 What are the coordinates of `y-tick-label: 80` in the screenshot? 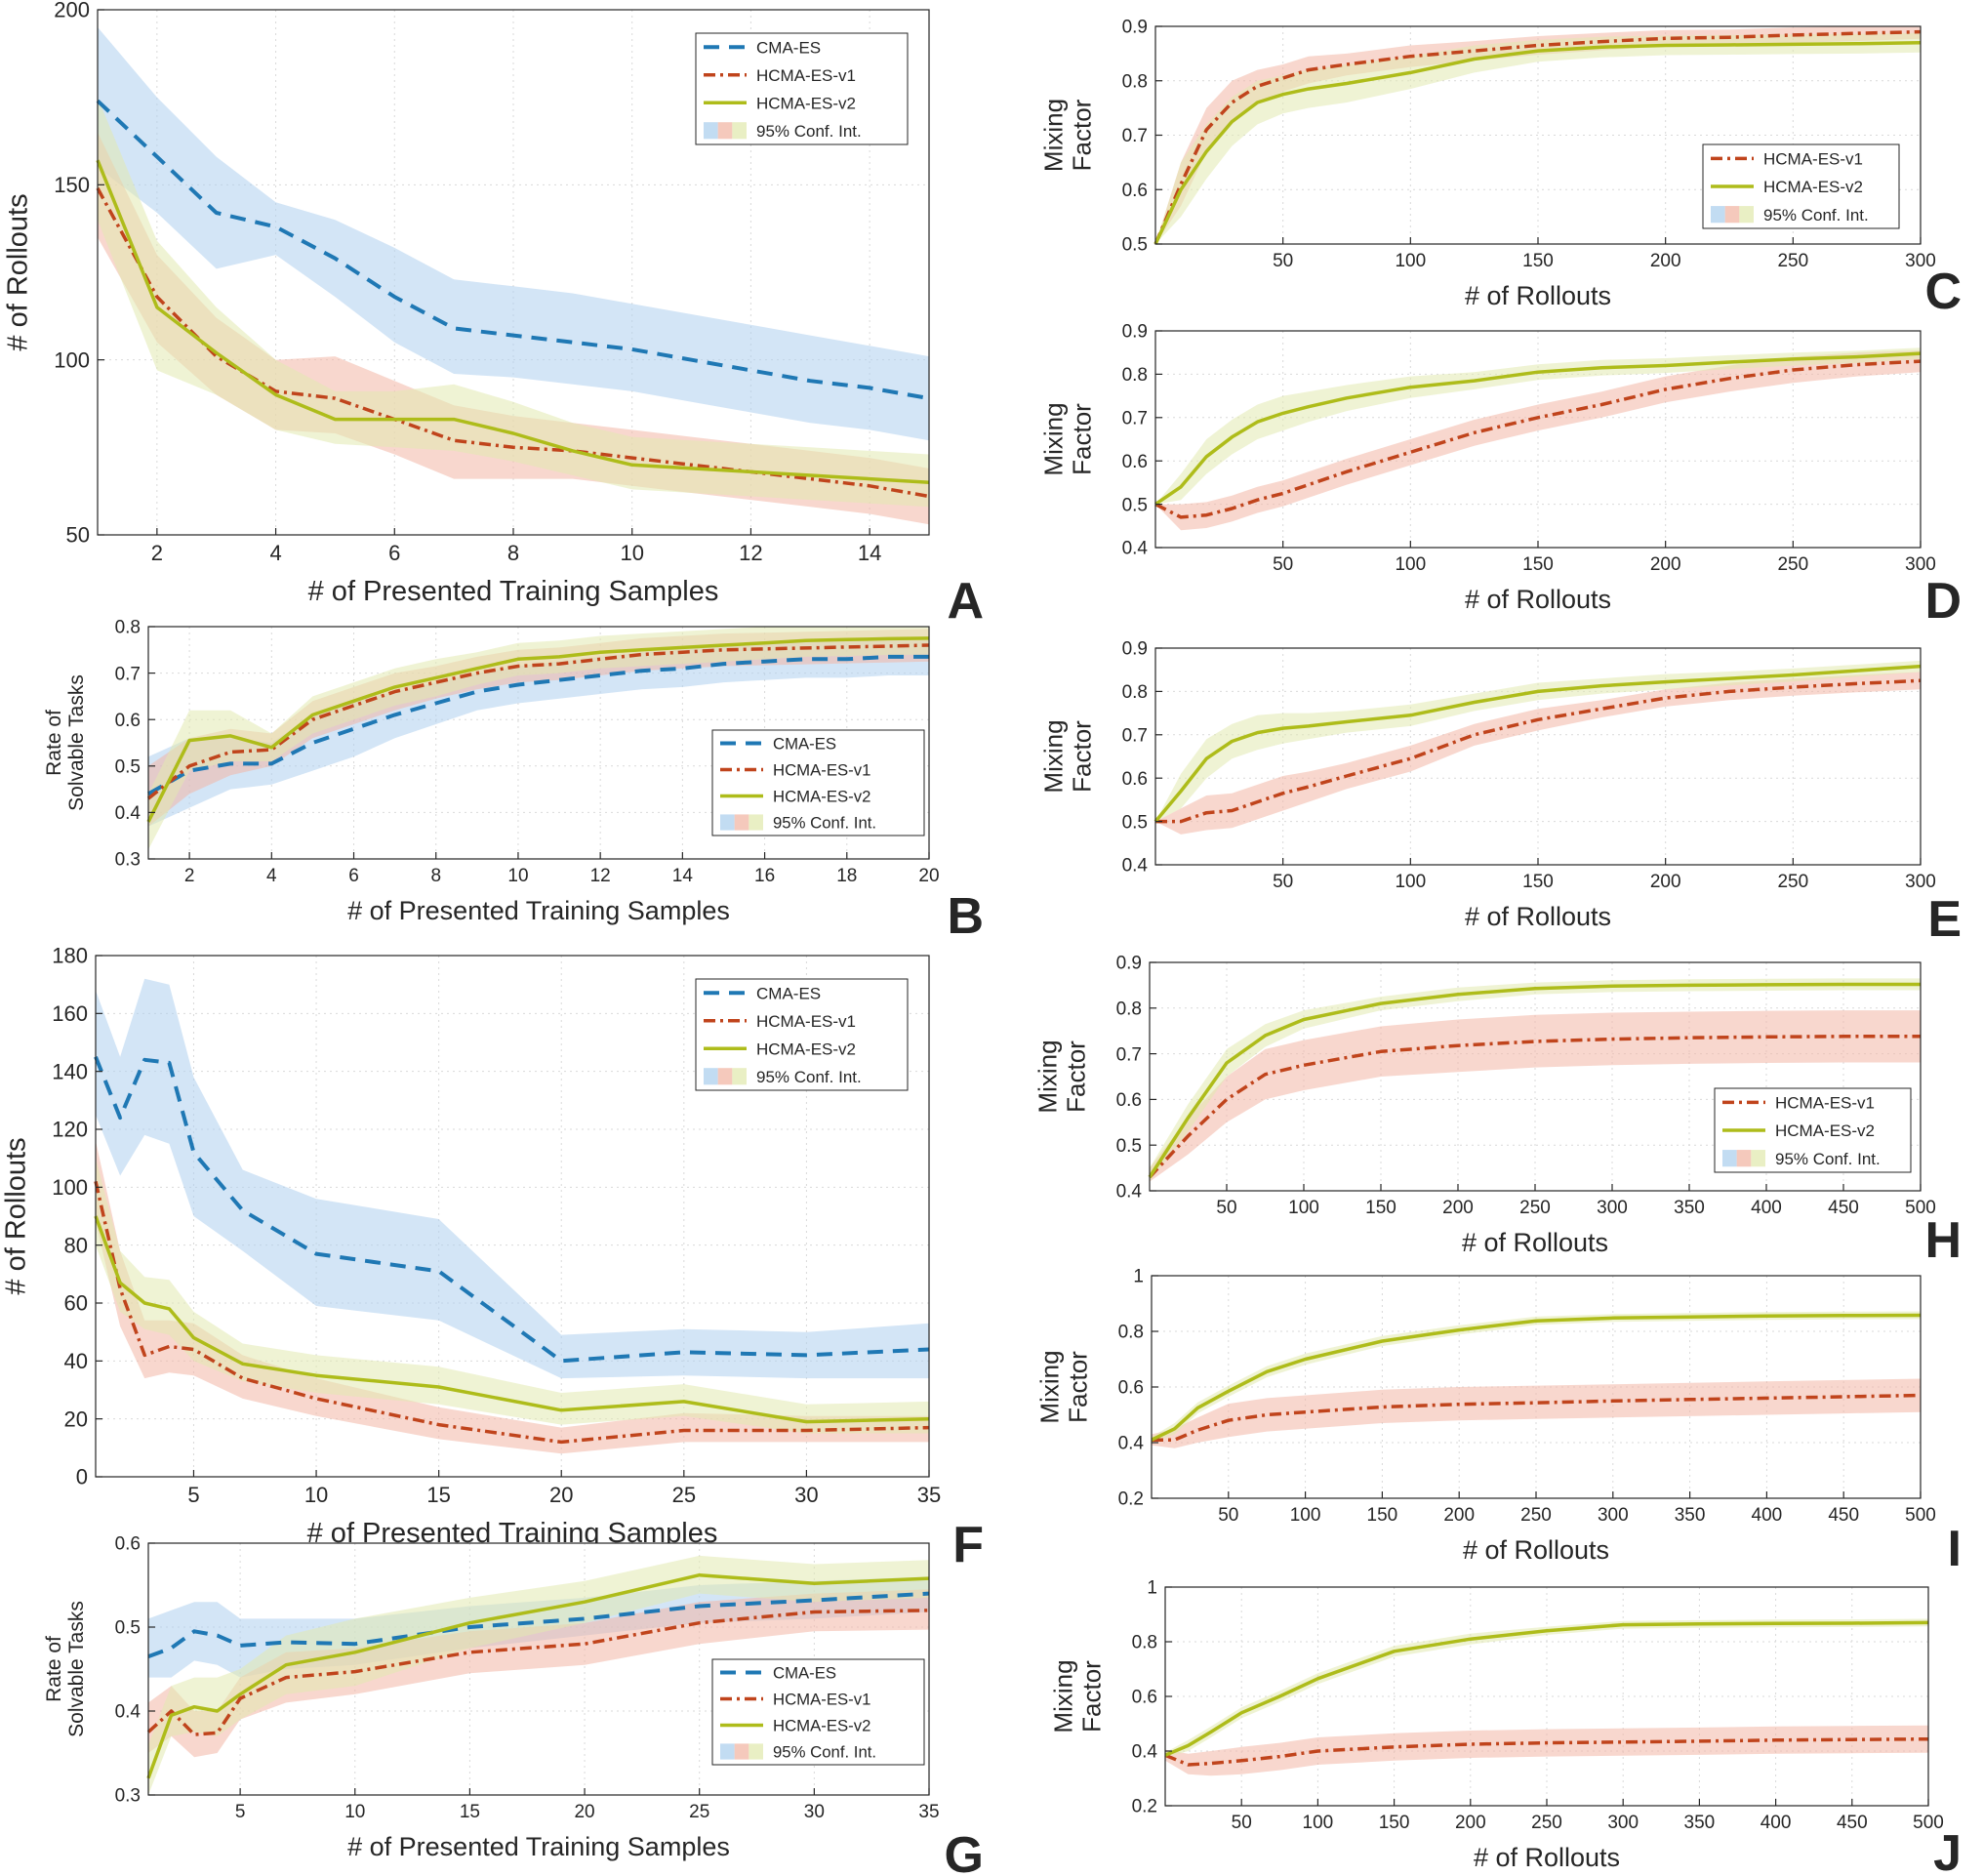 It's located at (76, 1245).